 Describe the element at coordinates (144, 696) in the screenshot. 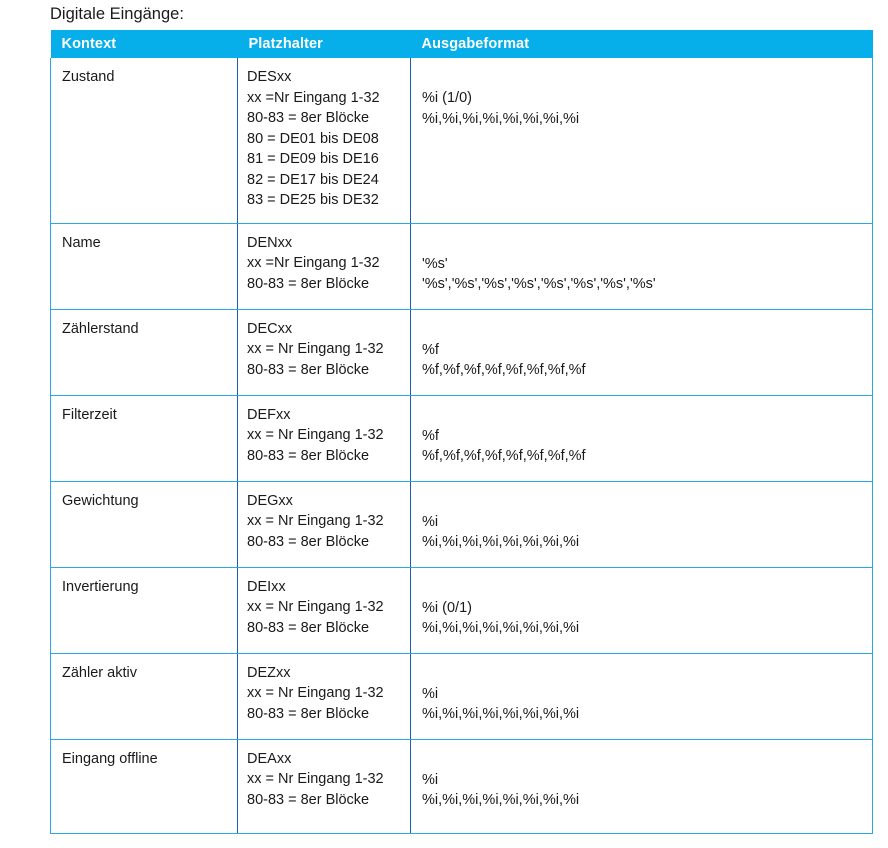

I see `cell-kontext: Zähler aktiv` at that location.